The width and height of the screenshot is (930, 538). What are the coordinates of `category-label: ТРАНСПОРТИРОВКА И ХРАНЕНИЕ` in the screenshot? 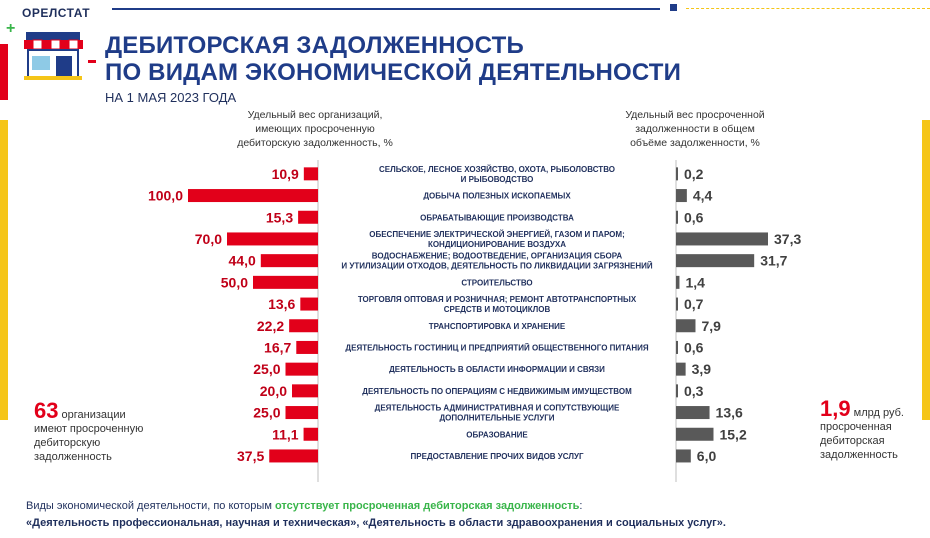 It's located at (497, 326).